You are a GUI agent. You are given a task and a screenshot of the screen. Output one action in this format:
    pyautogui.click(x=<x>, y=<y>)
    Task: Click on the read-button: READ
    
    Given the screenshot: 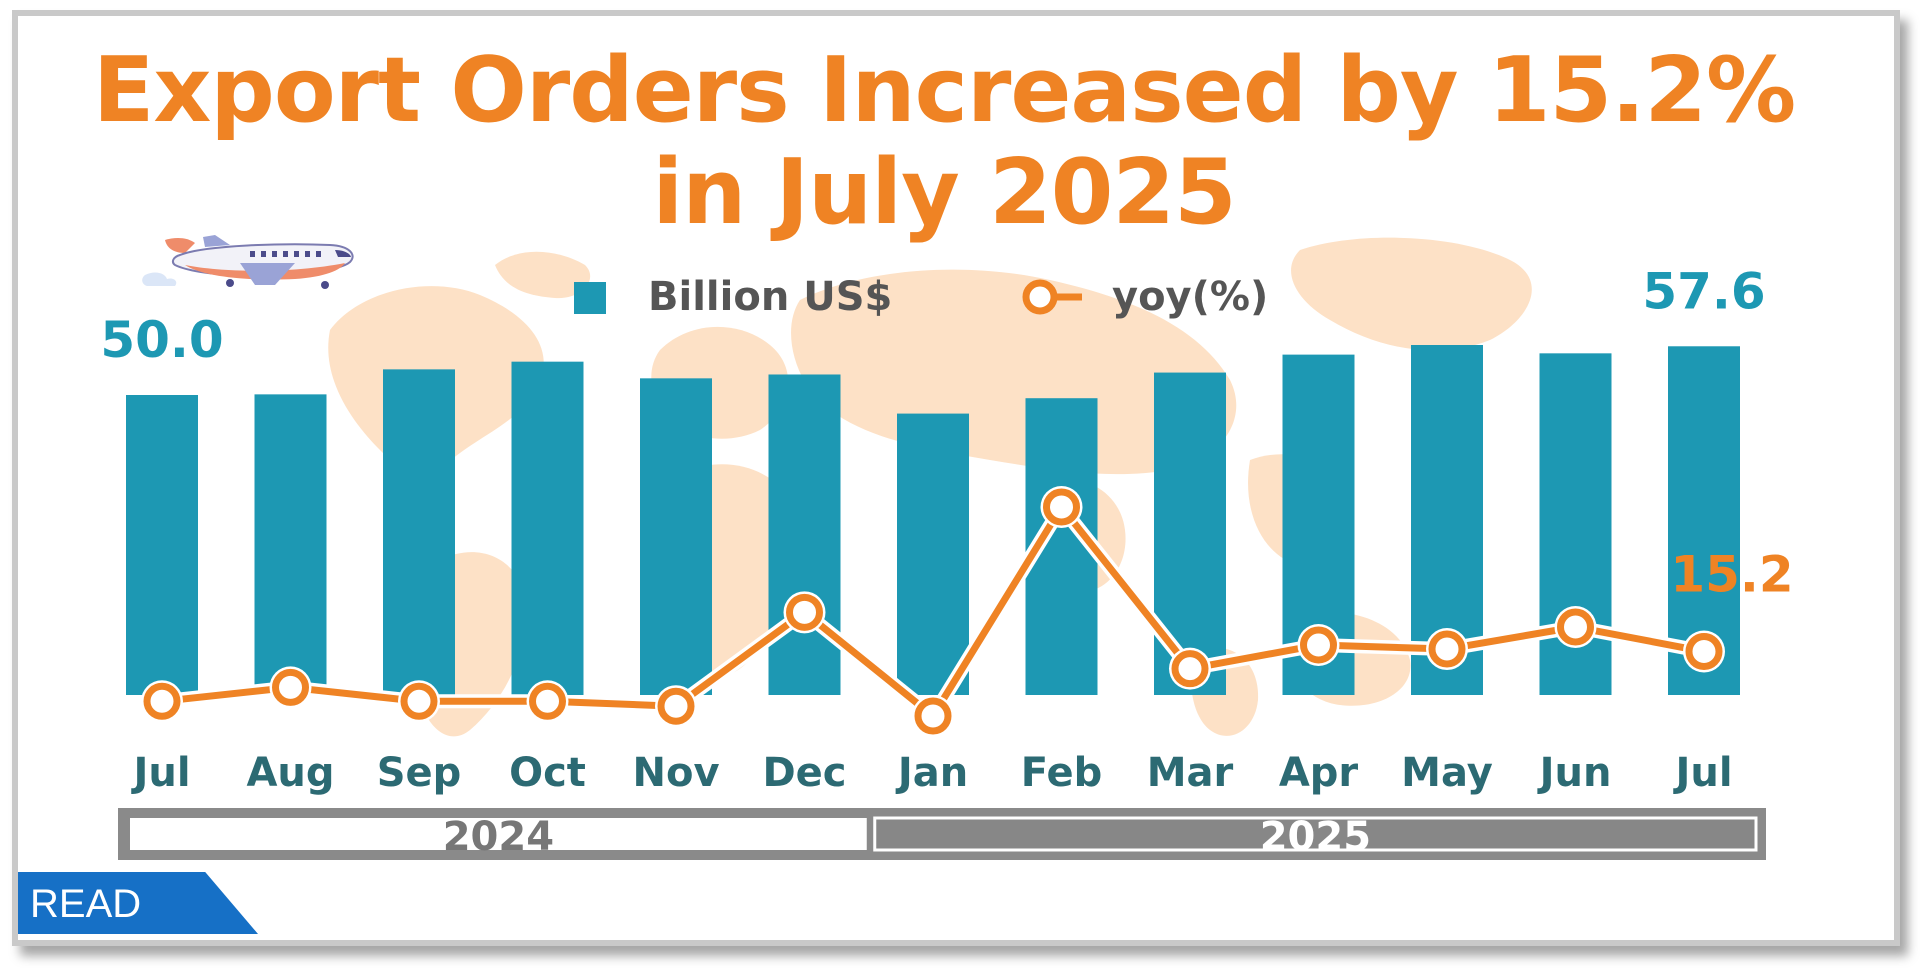 What is the action you would take?
    pyautogui.click(x=138, y=903)
    